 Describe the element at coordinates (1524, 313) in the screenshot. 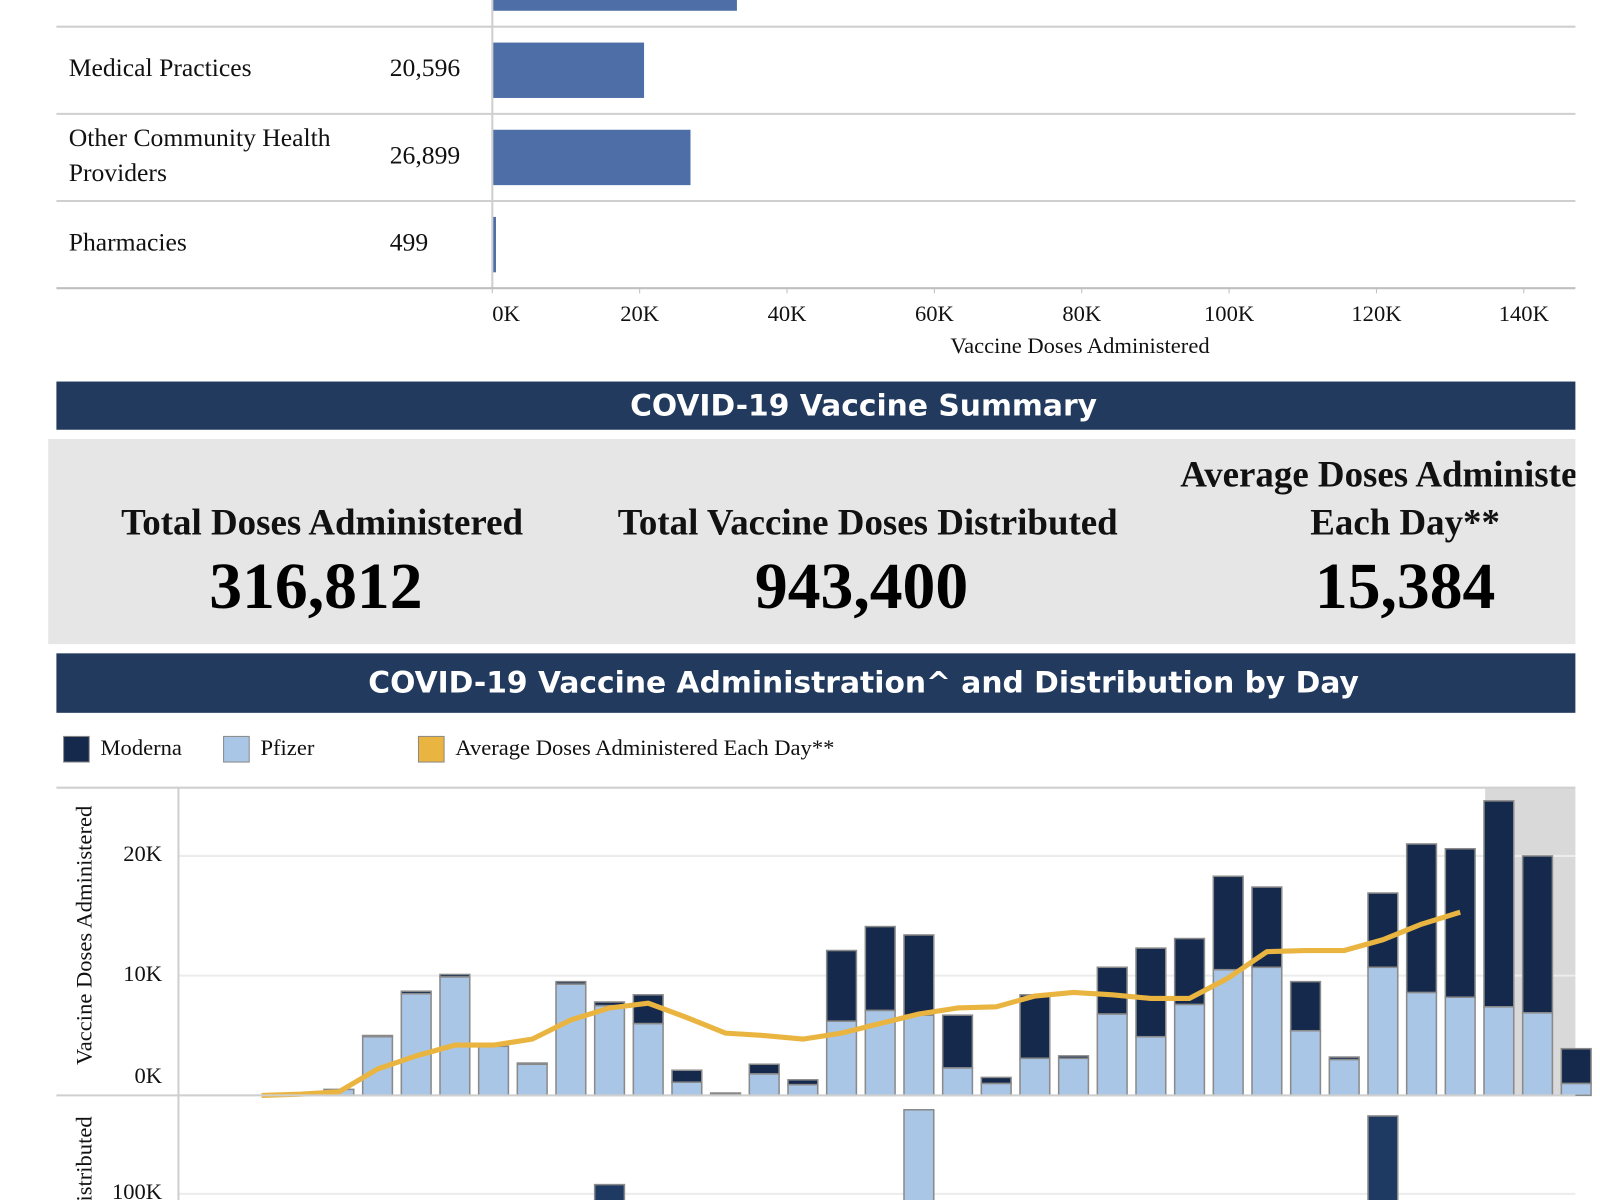

I see `x-tick-label: 140K` at that location.